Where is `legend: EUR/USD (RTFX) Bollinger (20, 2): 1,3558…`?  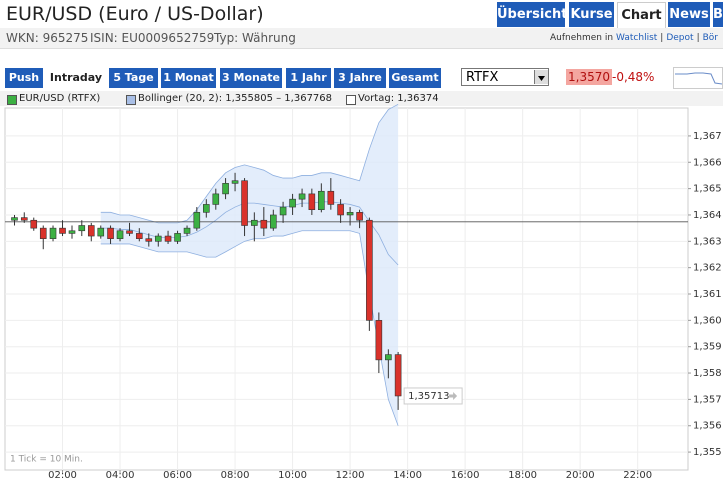 legend: EUR/USD (RTFX) Bollinger (20, 2): 1,3558… is located at coordinates (361, 98).